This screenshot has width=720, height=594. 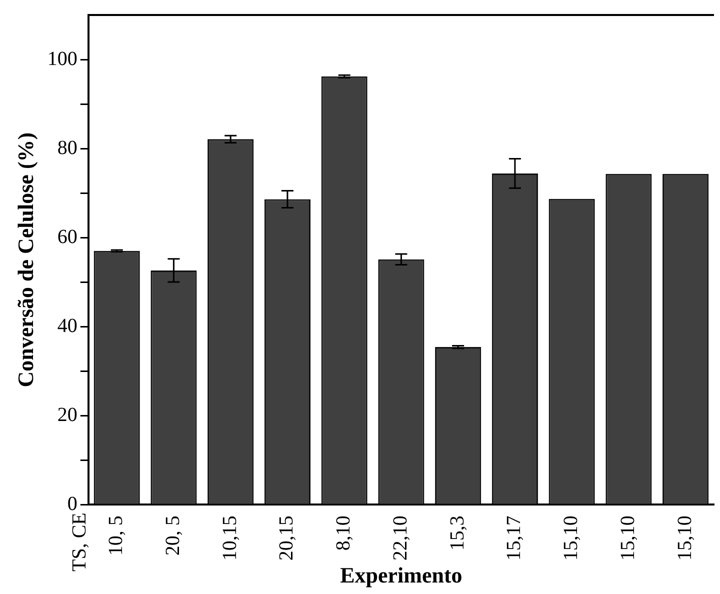 What do you see at coordinates (79, 542) in the screenshot?
I see `text: TS, CE` at bounding box center [79, 542].